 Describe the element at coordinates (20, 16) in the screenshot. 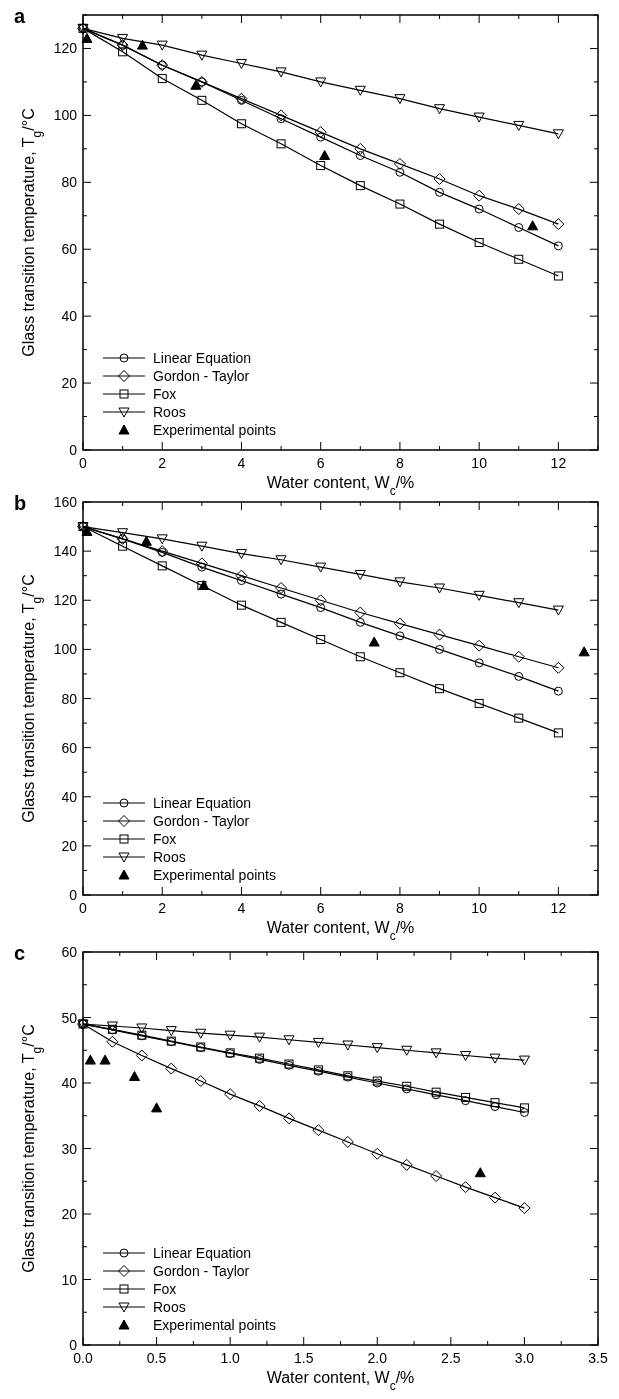

I see `chart-title: a` at that location.